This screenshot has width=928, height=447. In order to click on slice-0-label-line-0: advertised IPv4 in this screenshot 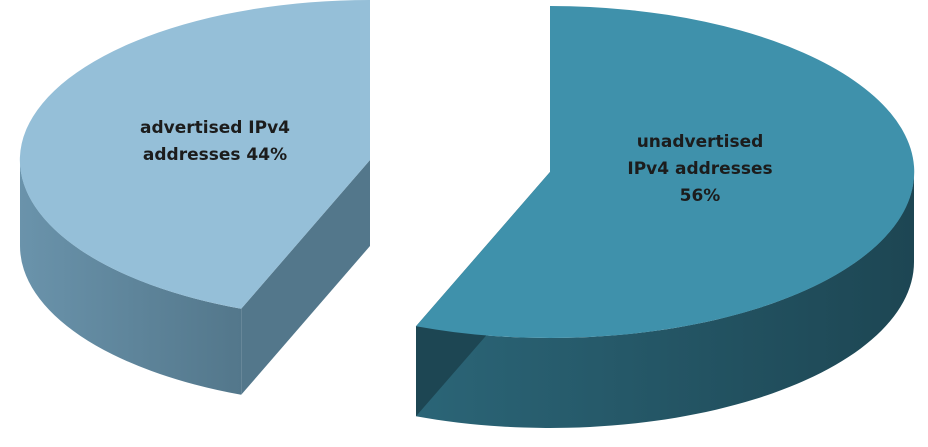, I will do `click(215, 128)`.